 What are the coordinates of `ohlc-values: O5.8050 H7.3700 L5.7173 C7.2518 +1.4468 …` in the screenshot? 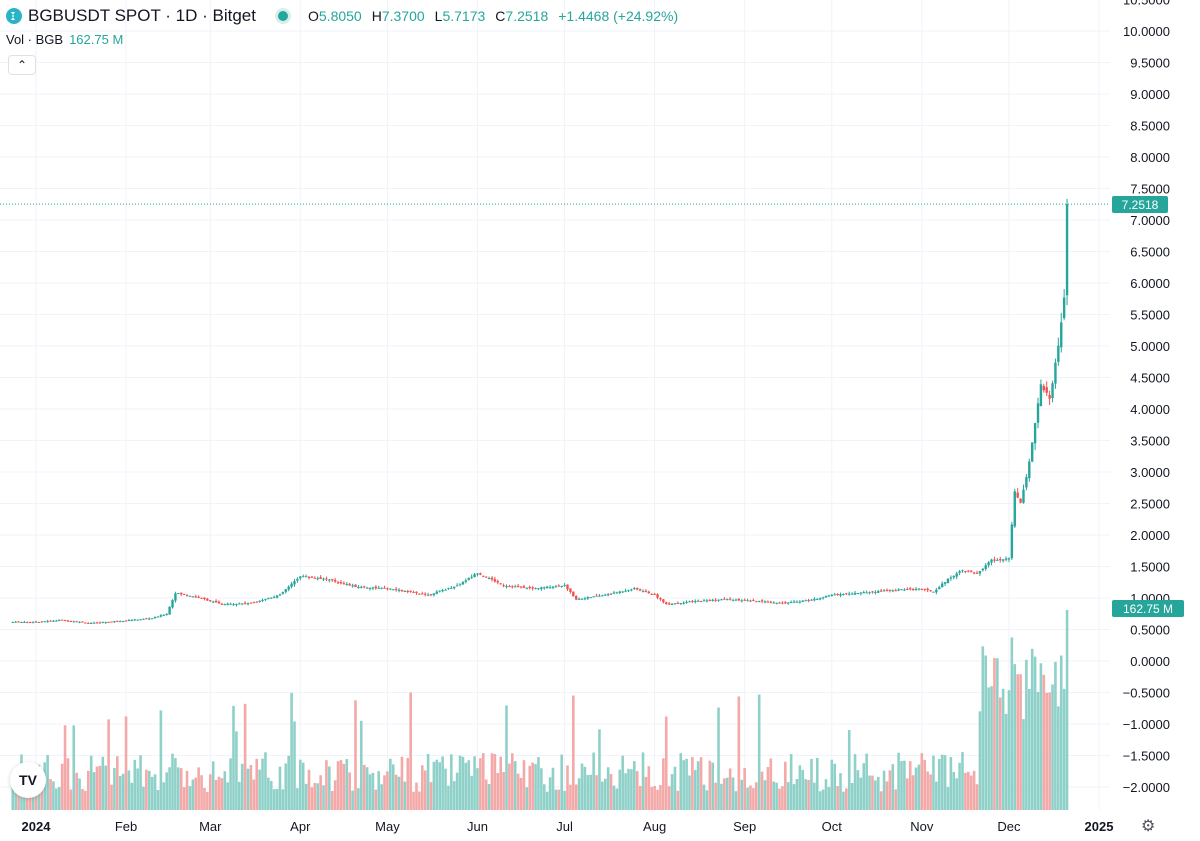 It's located at (493, 16).